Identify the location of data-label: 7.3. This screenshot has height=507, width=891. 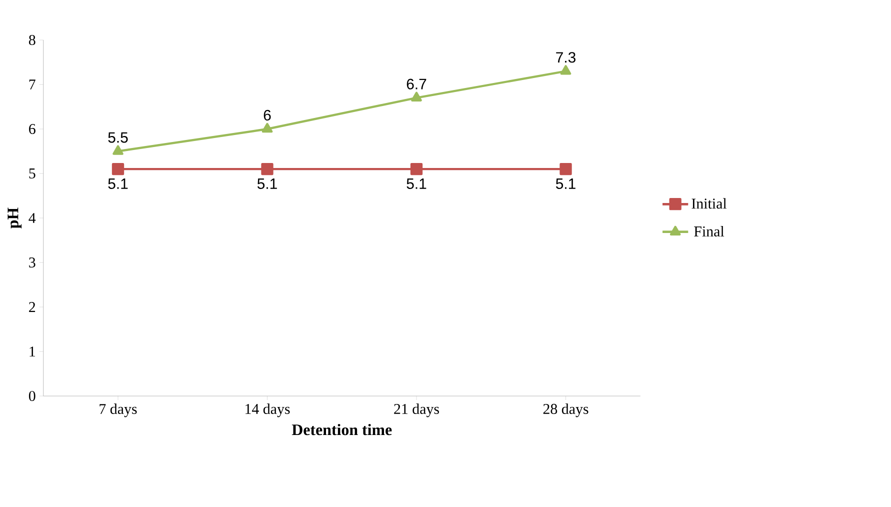
(566, 57).